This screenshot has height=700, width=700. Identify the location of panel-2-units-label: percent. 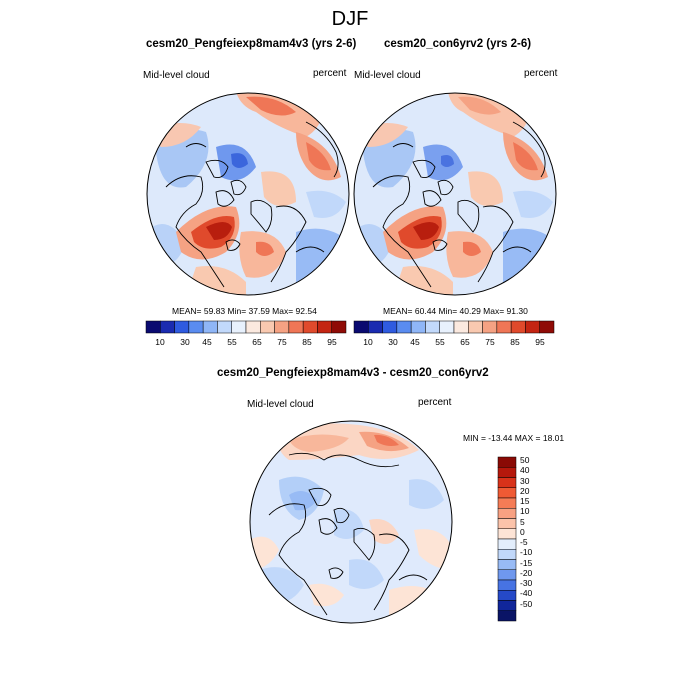
(541, 73).